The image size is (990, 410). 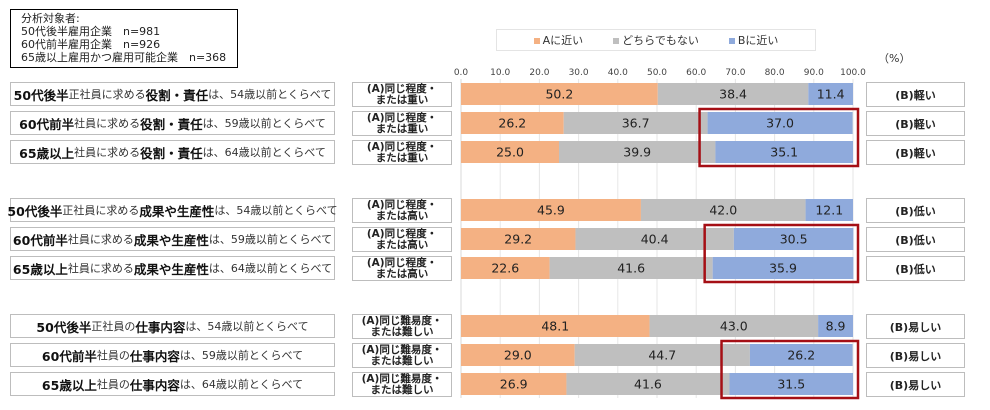 I want to click on sample-title: 分析対象者:, so click(x=50, y=18).